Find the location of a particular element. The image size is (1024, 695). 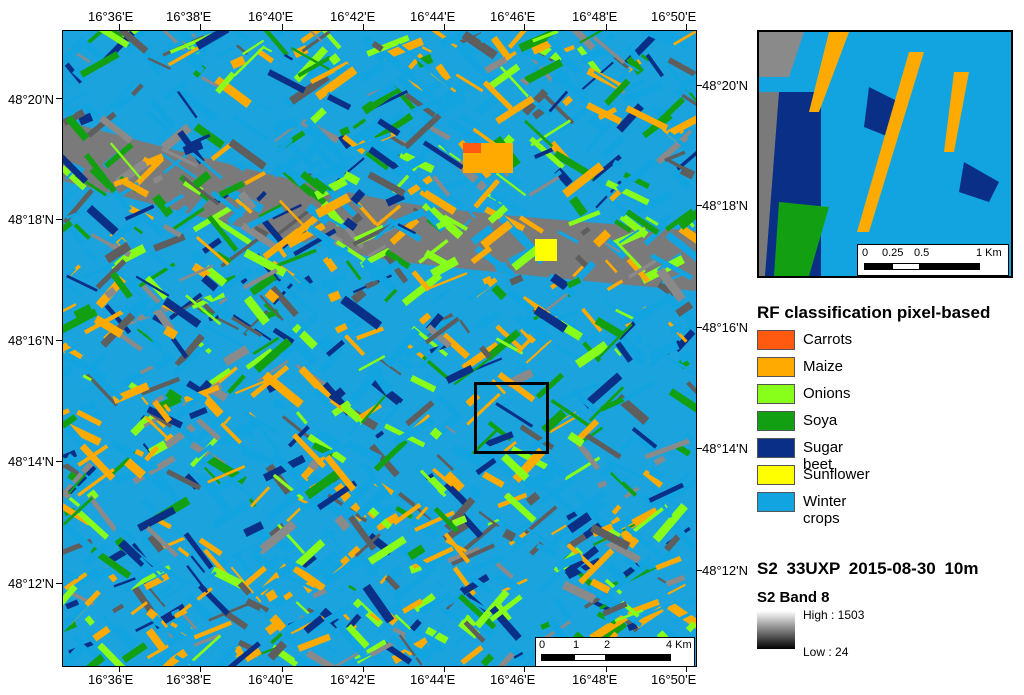

legend-label: Sunflower is located at coordinates (836, 474).